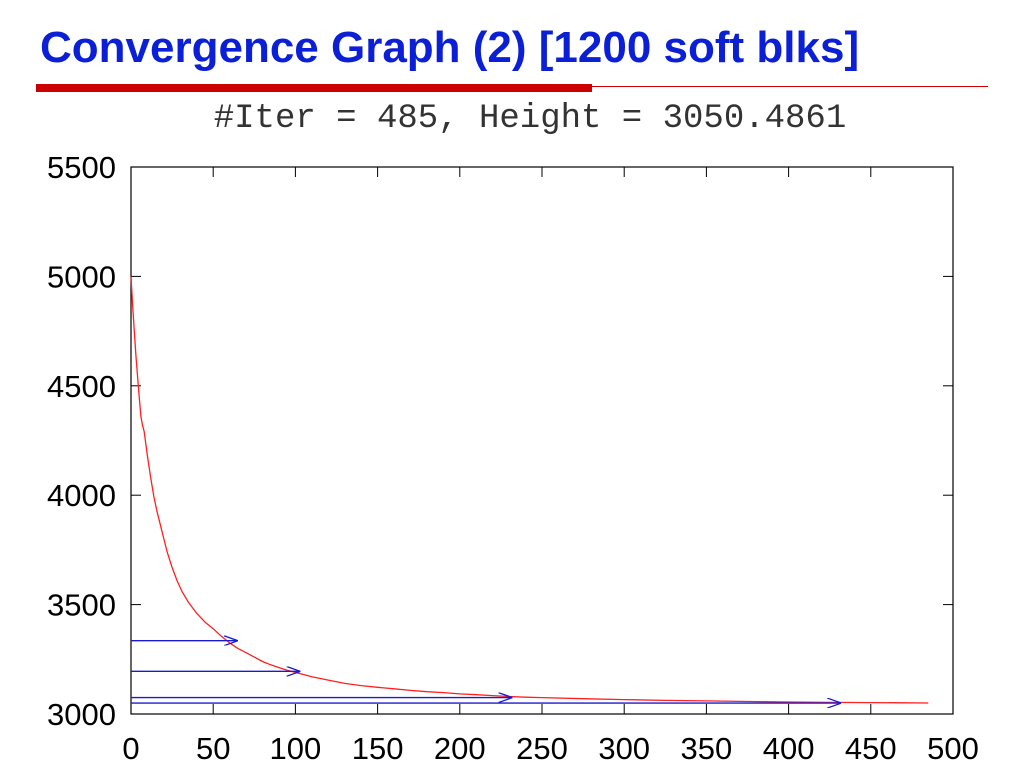  What do you see at coordinates (530, 119) in the screenshot?
I see `chart-title: #Iter = 485, Height = 3050.4861` at bounding box center [530, 119].